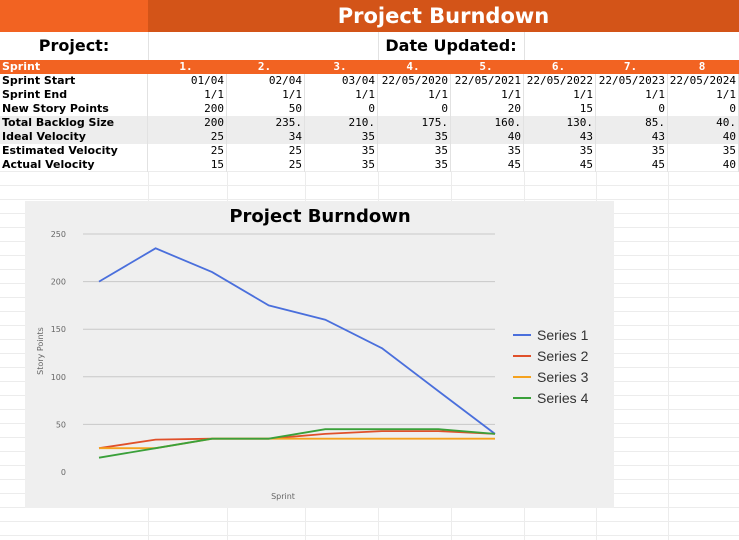  I want to click on table-row: Actual Velocity 15 25 35 35 45 45 45 40, so click(369, 165).